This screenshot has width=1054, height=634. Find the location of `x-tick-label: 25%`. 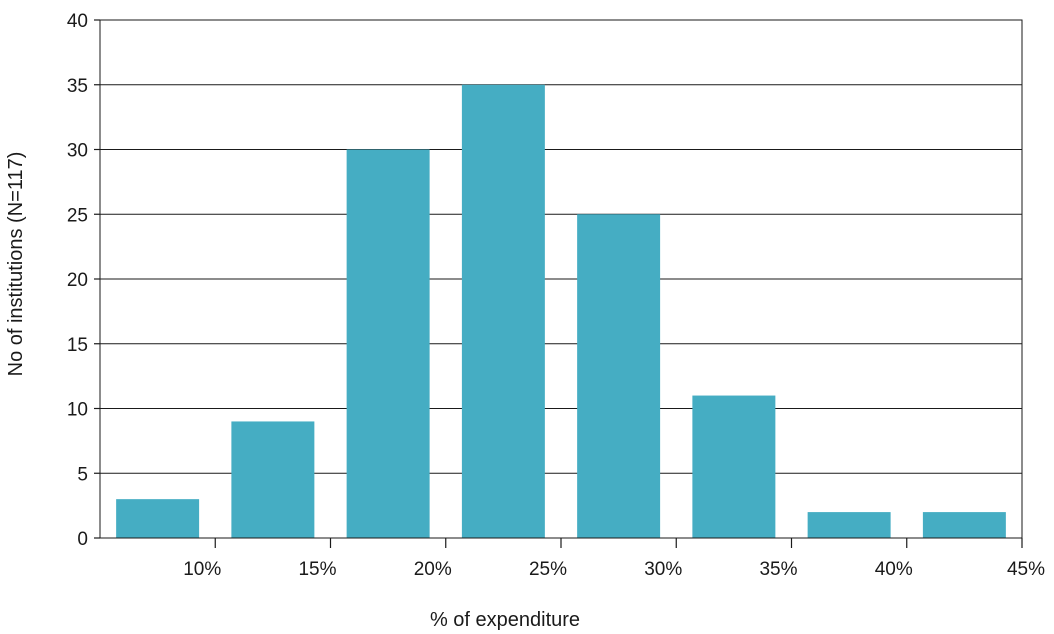

x-tick-label: 25% is located at coordinates (548, 569).